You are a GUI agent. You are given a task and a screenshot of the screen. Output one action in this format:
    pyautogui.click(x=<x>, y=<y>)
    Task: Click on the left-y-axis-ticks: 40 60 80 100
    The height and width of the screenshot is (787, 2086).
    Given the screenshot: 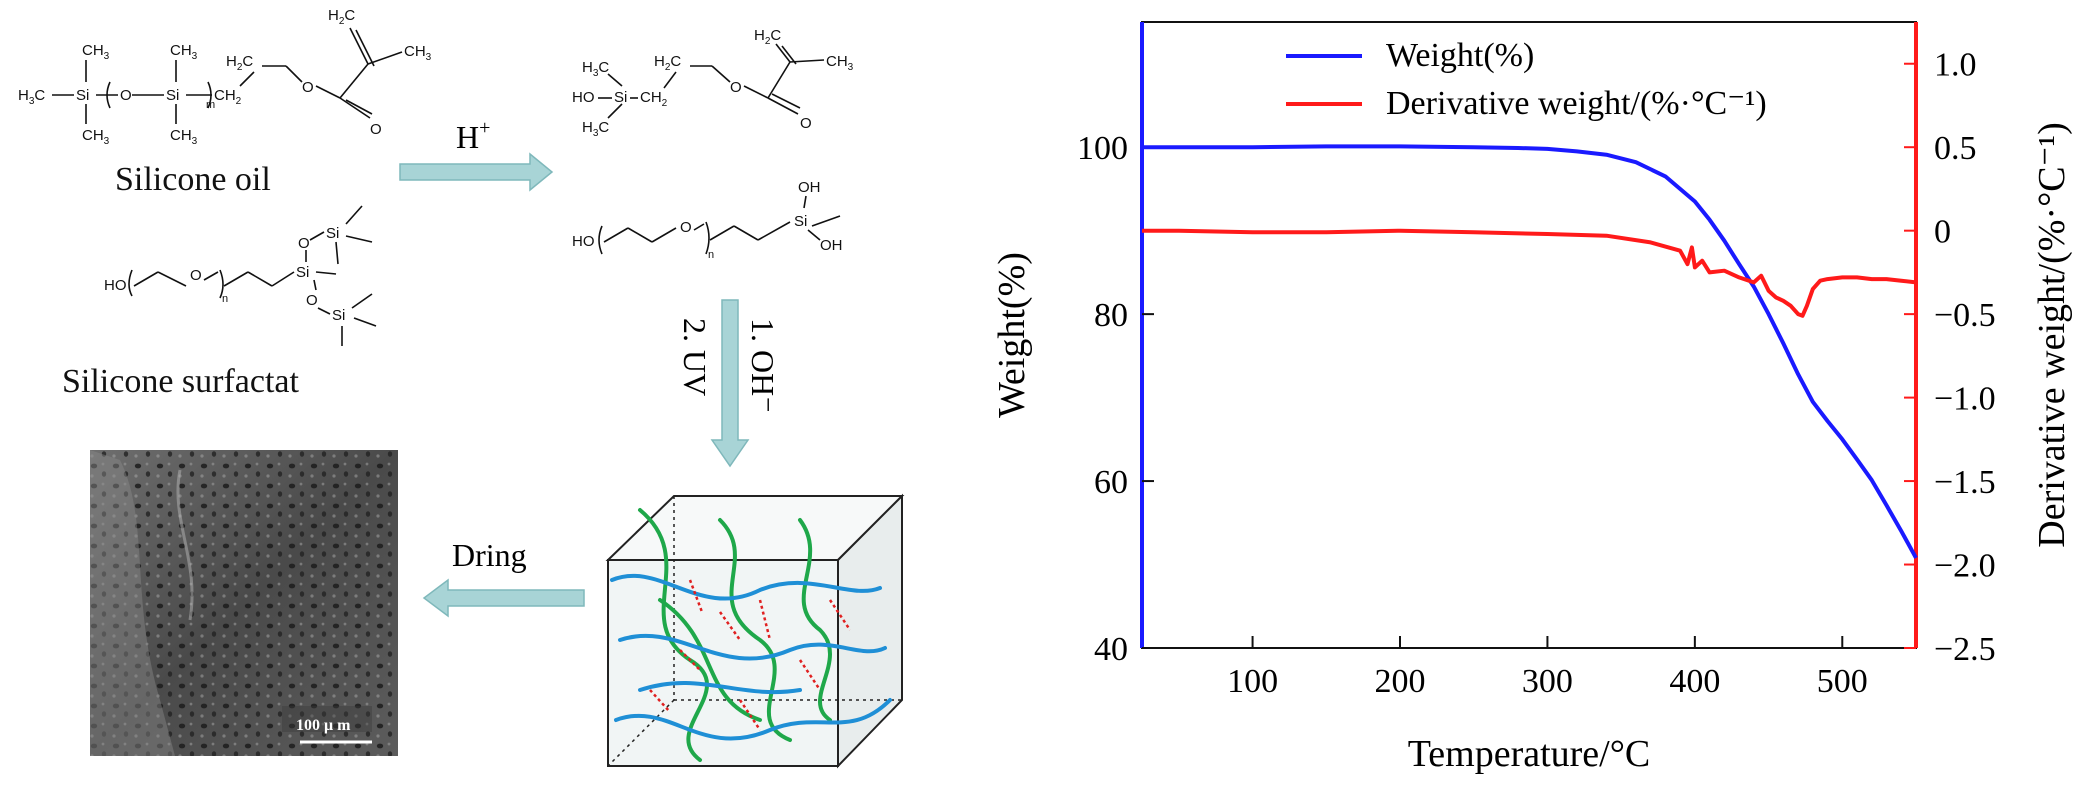 What is the action you would take?
    pyautogui.click(x=1115, y=399)
    